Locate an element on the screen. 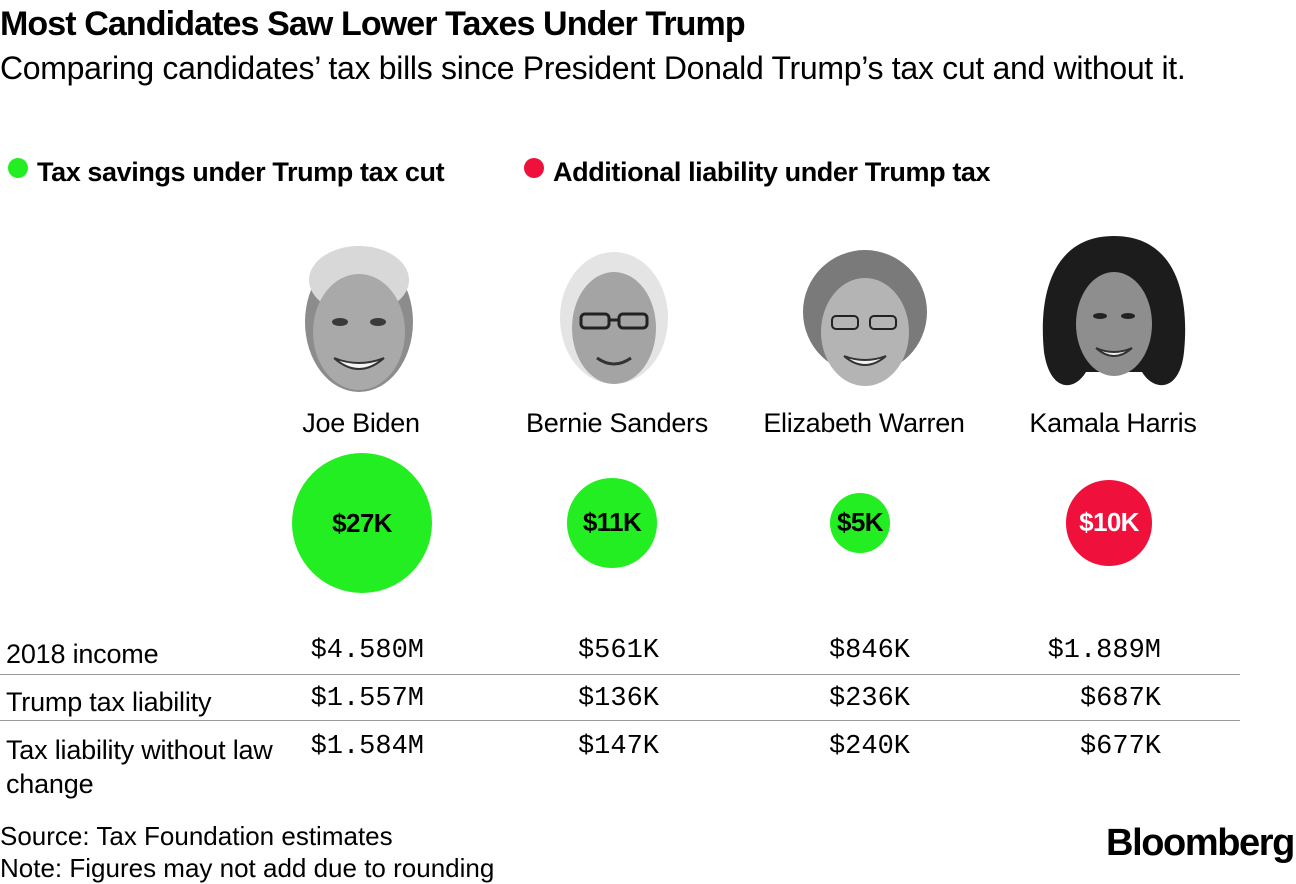 The width and height of the screenshot is (1296, 884). bubble-label-warren: $5K is located at coordinates (860, 522).